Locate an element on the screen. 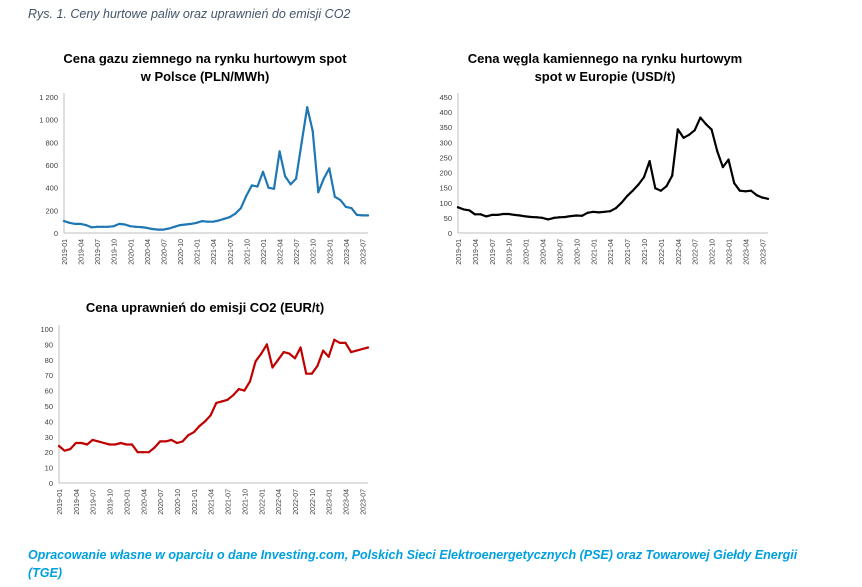  y-tick-label: 200 is located at coordinates (51, 210).